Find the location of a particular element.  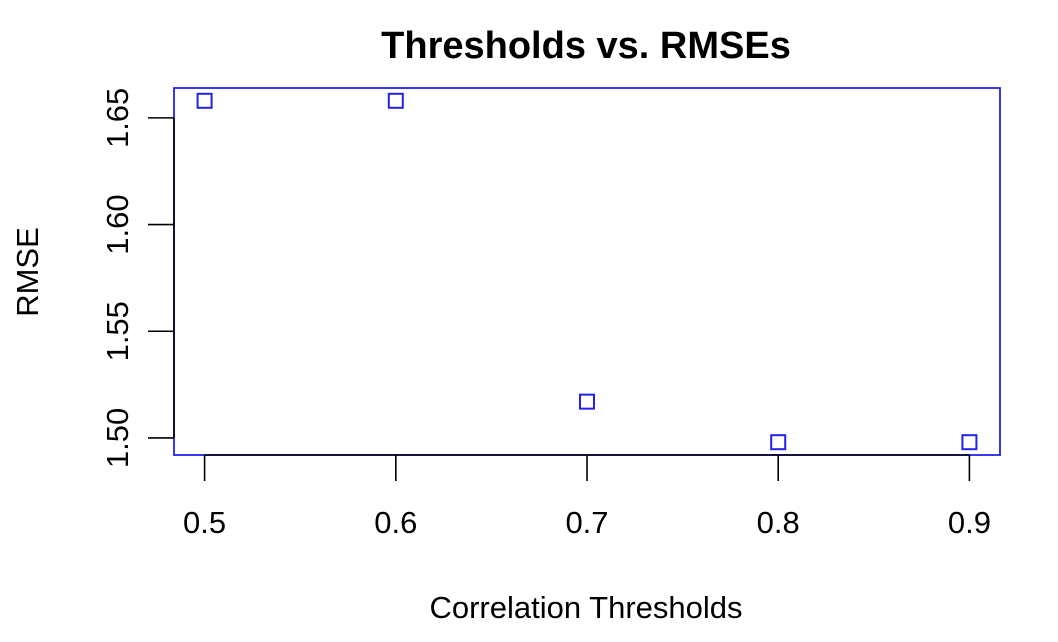

y-tick-label: 1.65 is located at coordinates (117, 118).